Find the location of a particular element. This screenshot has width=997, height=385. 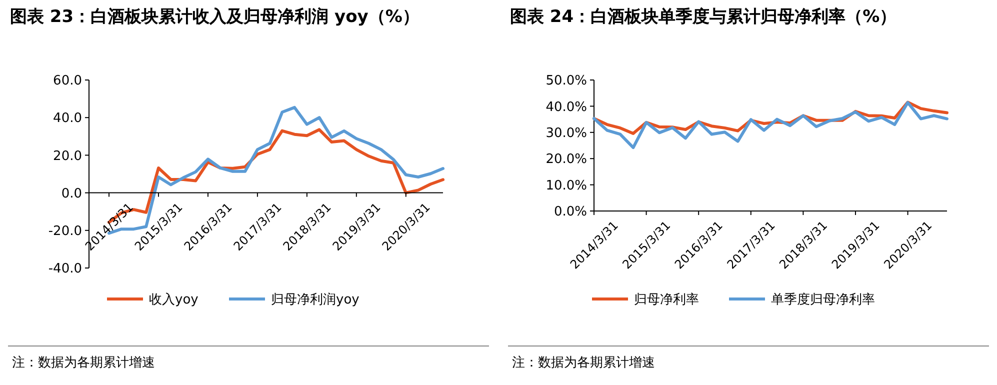

y-tick-label: 30.0% is located at coordinates (566, 133).